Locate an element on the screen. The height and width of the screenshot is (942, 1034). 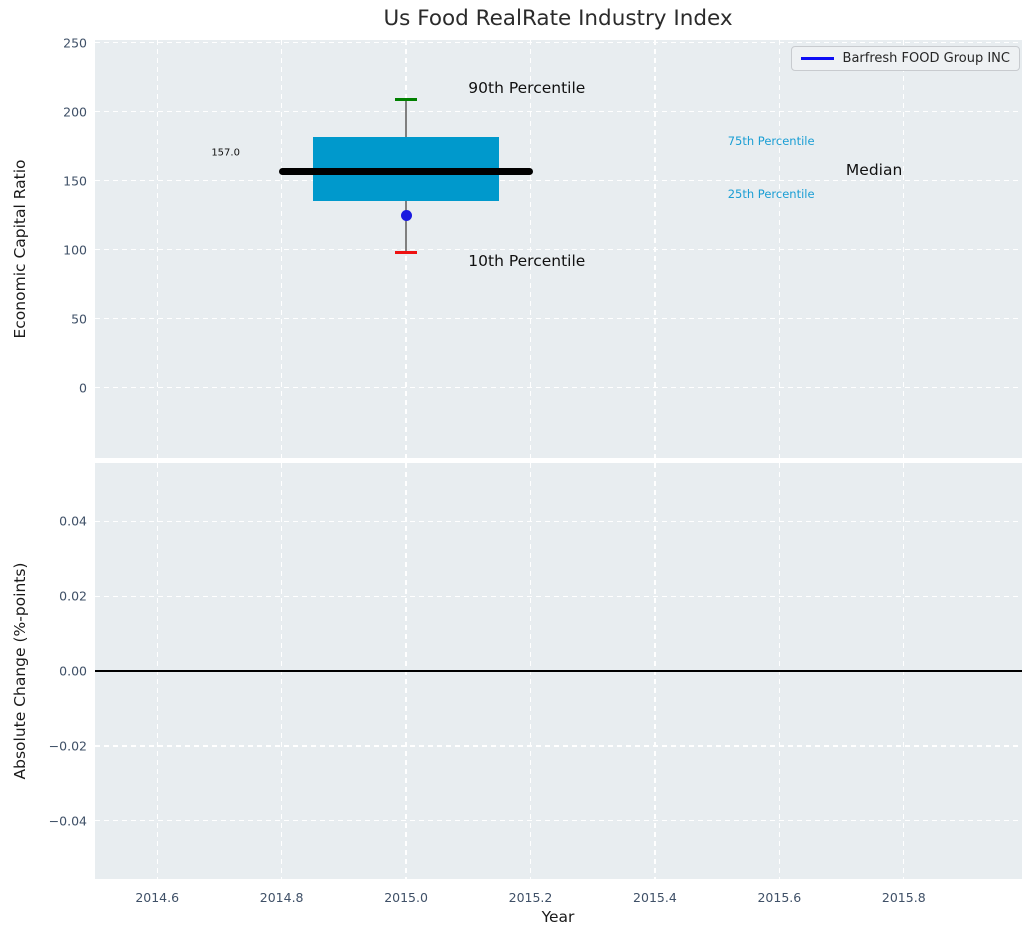
whisker-cap-90th is located at coordinates (406, 99).